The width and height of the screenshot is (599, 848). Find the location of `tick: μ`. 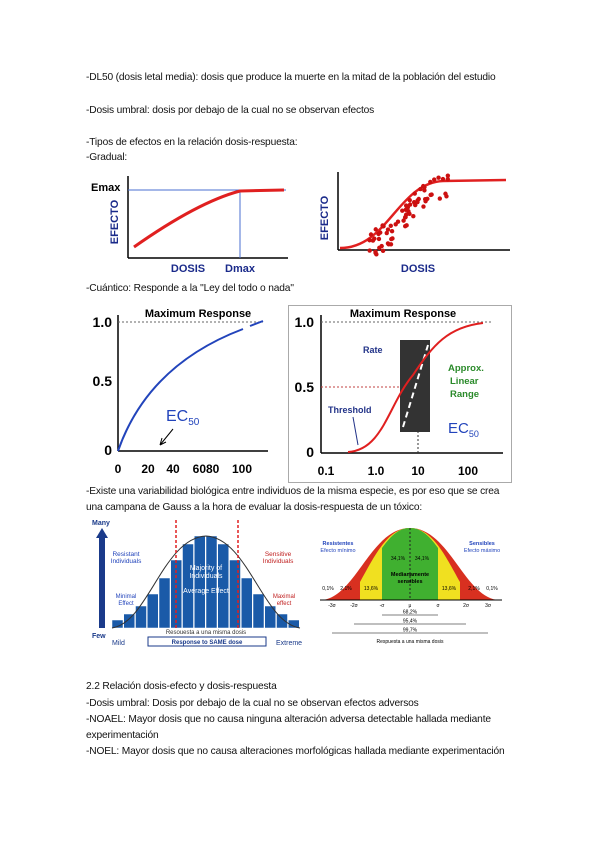

tick: μ is located at coordinates (410, 606).